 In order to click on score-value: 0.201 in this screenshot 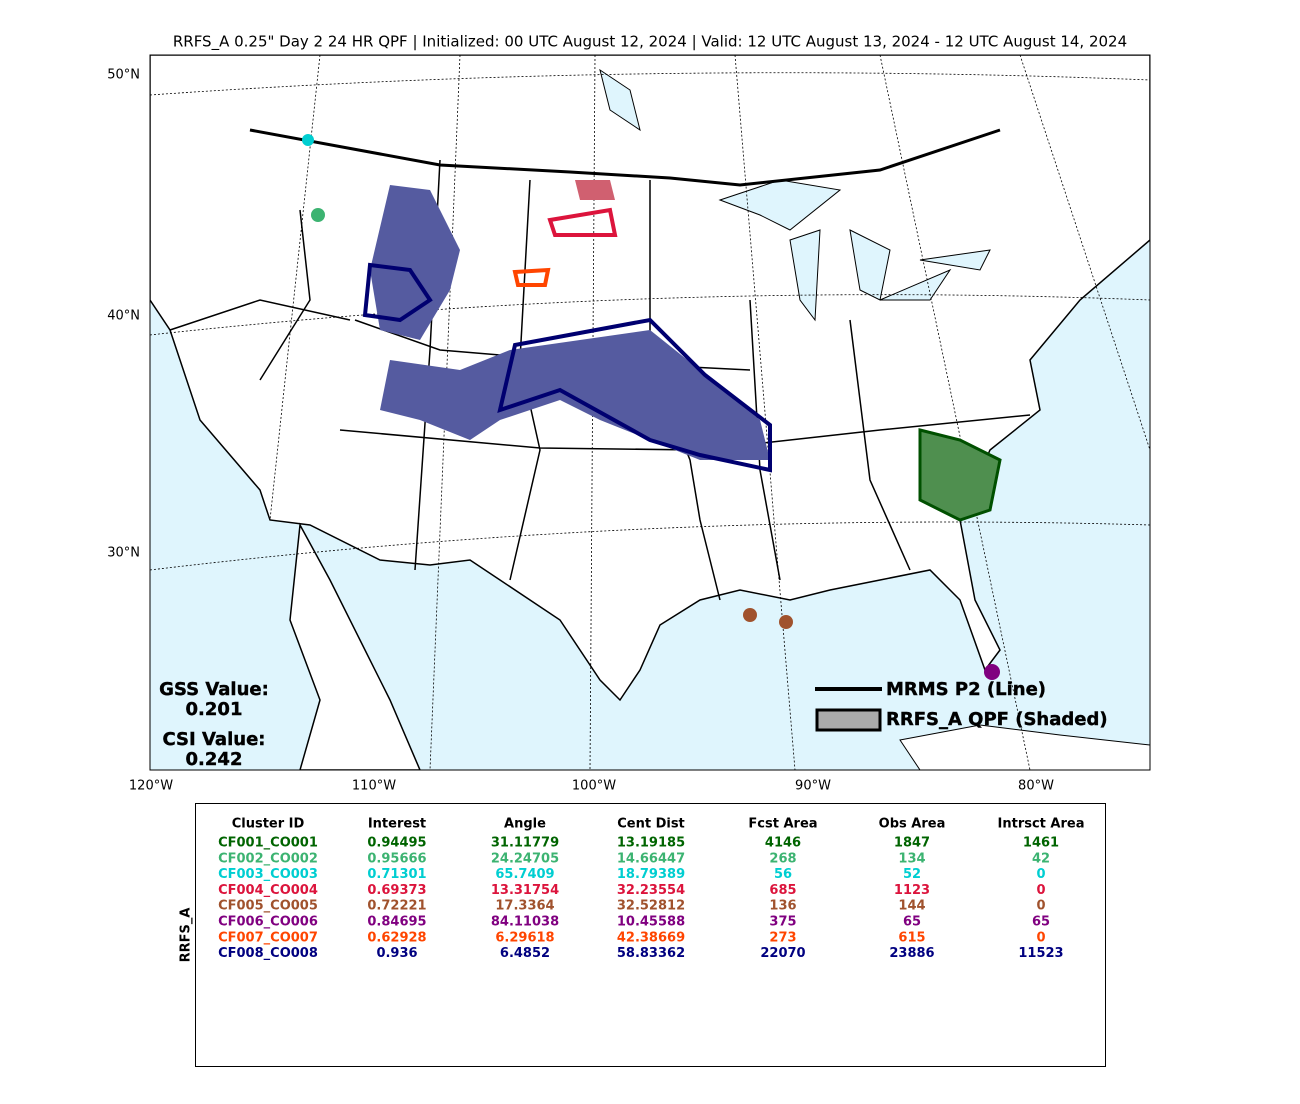, I will do `click(214, 709)`.